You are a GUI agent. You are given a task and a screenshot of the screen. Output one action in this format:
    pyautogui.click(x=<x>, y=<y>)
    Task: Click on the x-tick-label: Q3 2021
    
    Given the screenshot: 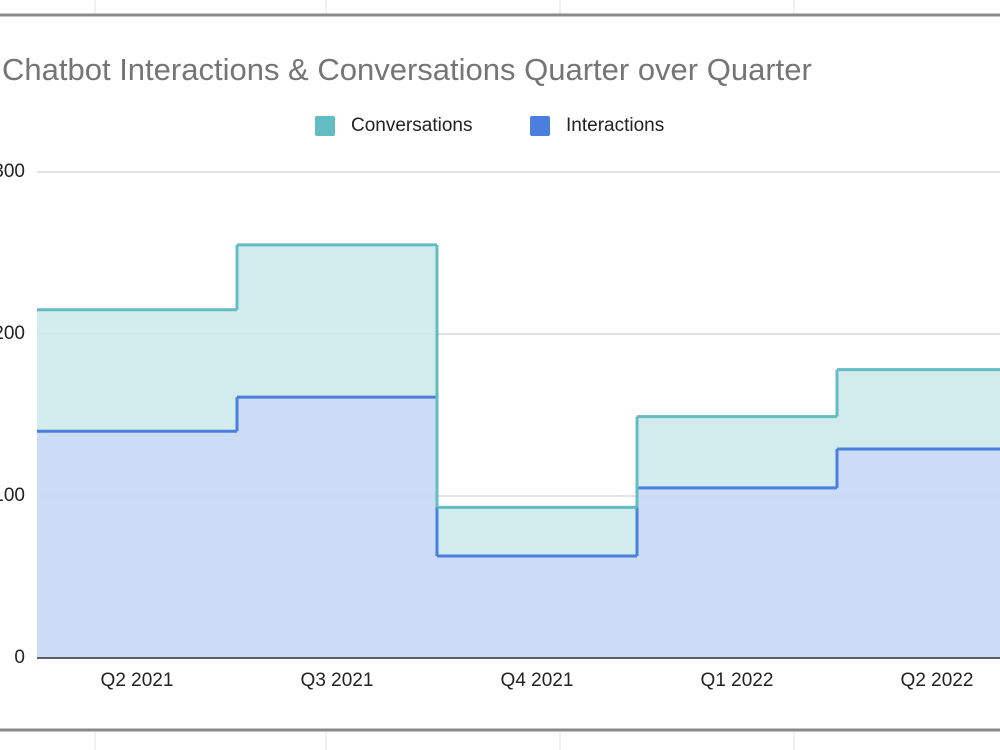 What is the action you would take?
    pyautogui.click(x=337, y=680)
    